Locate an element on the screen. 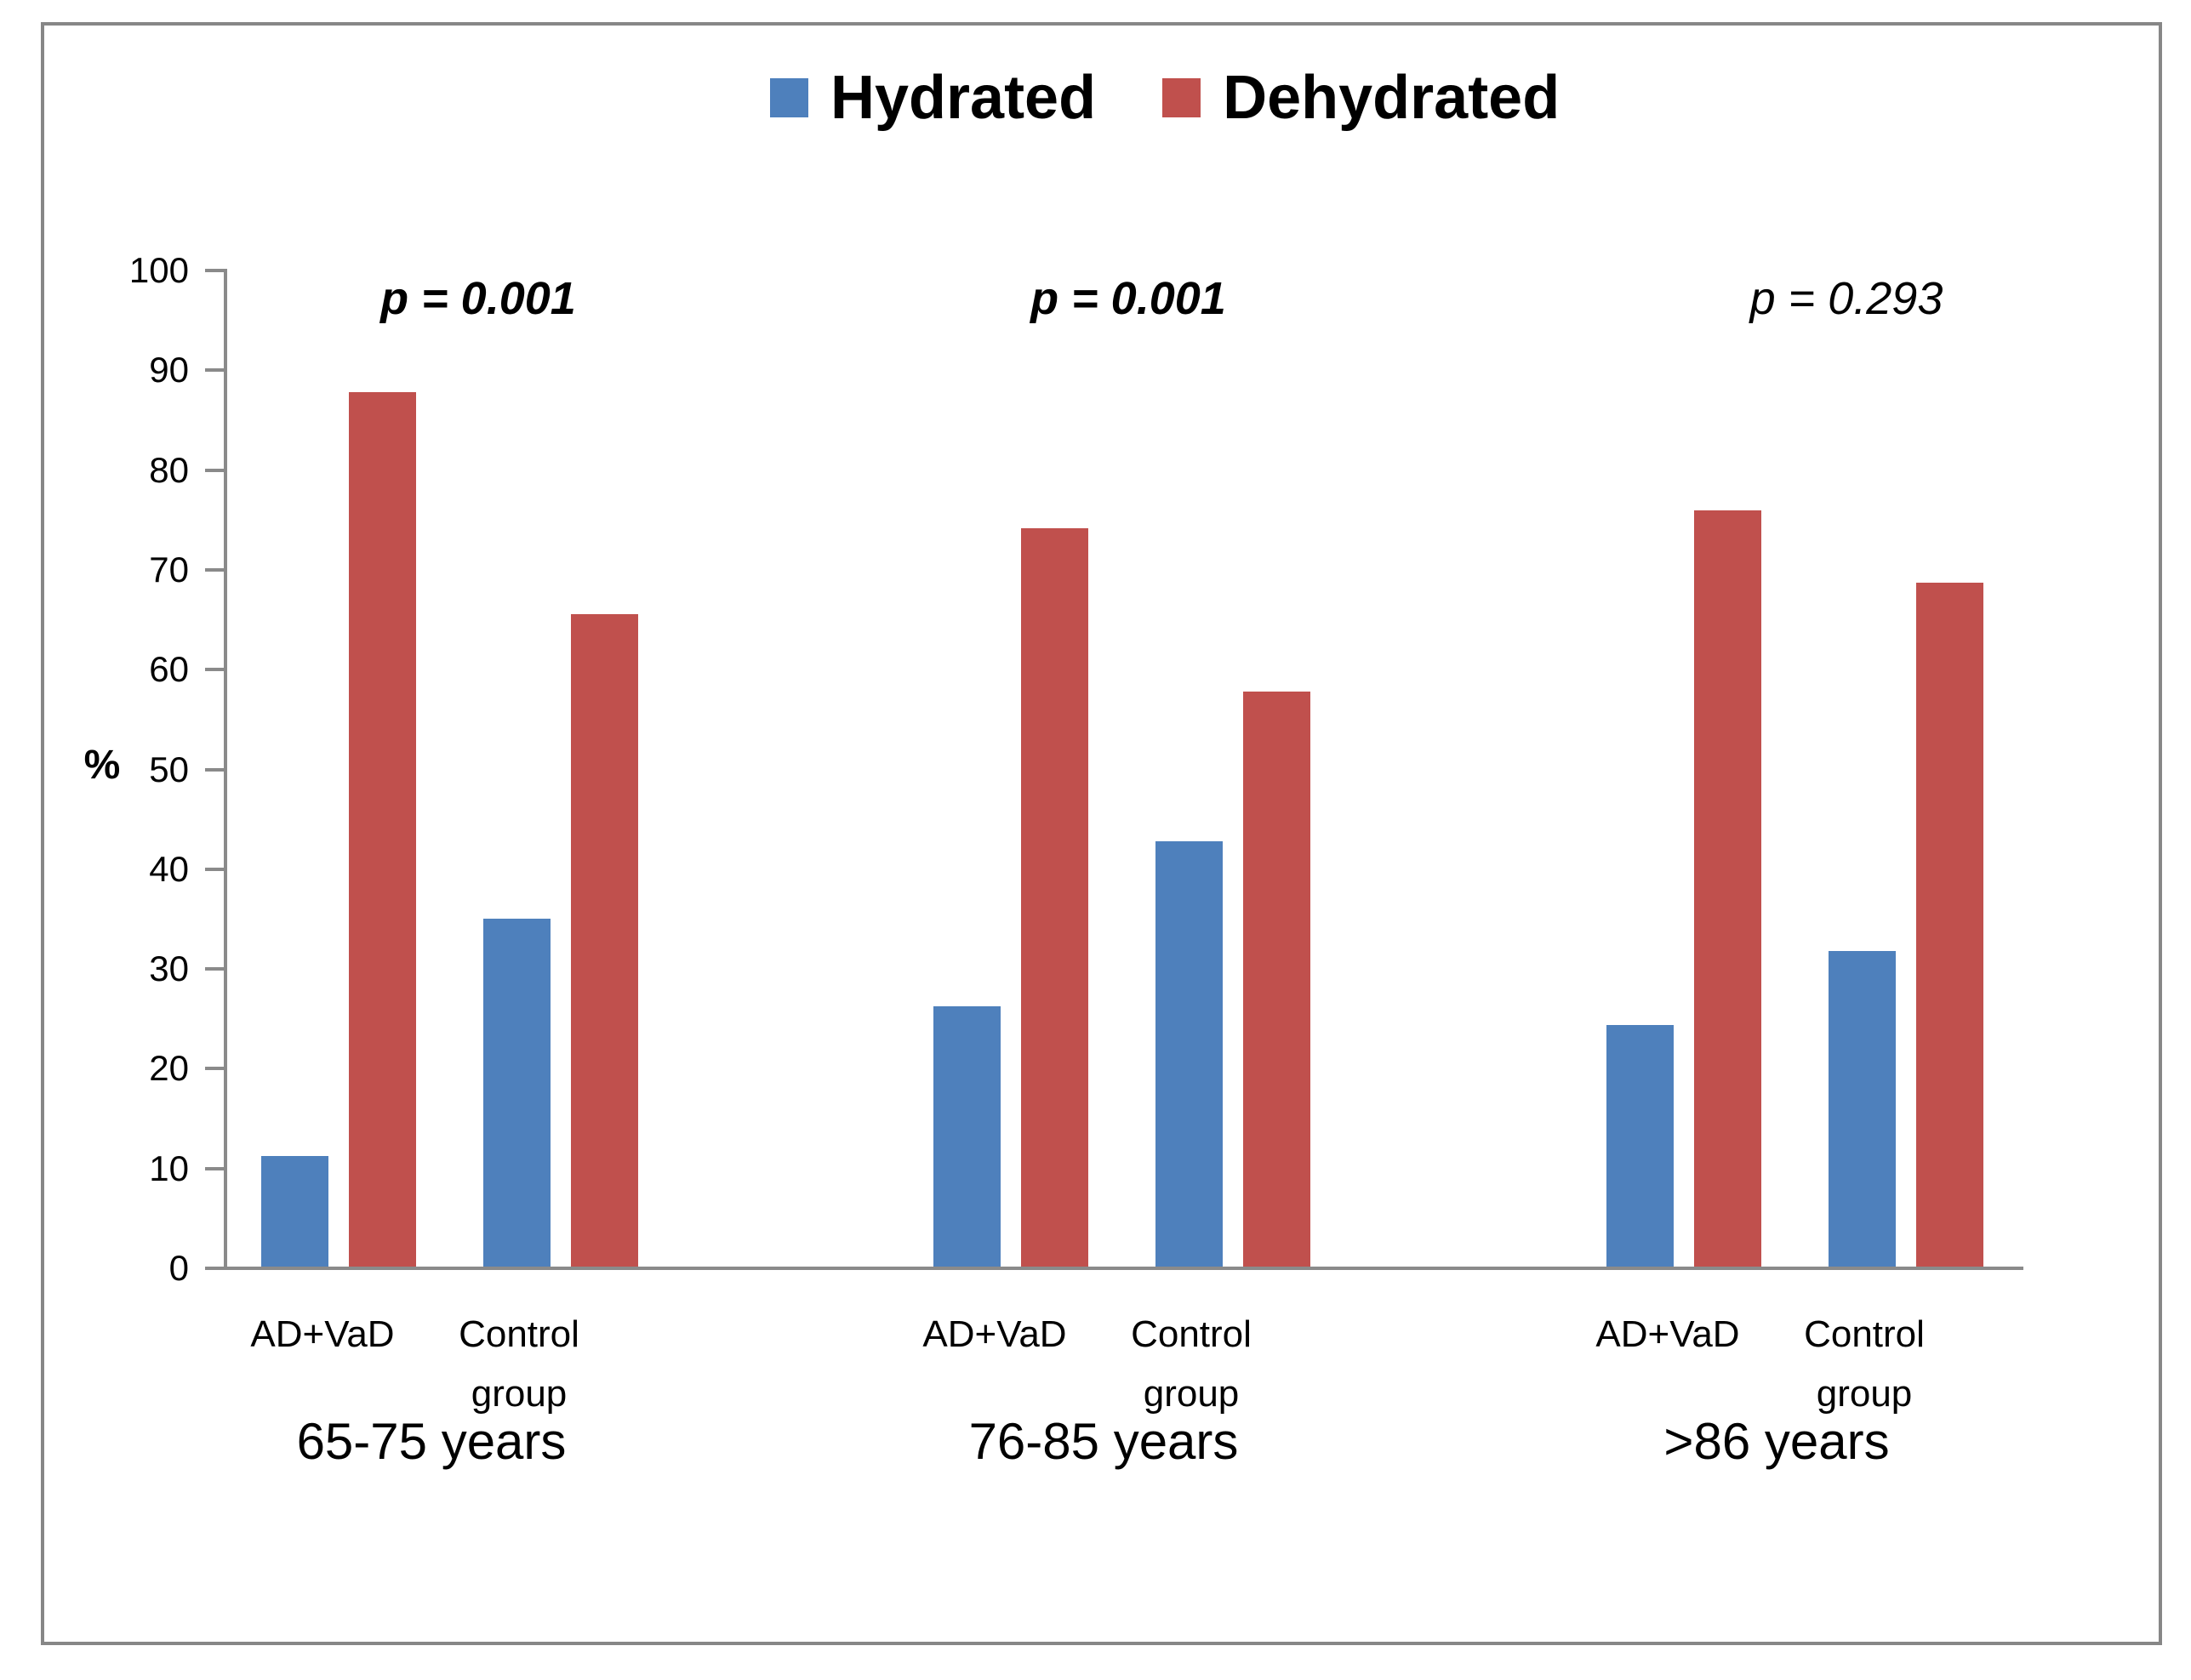 This screenshot has height=1680, width=2191. p-value-group1: p = 0.001 is located at coordinates (478, 298).